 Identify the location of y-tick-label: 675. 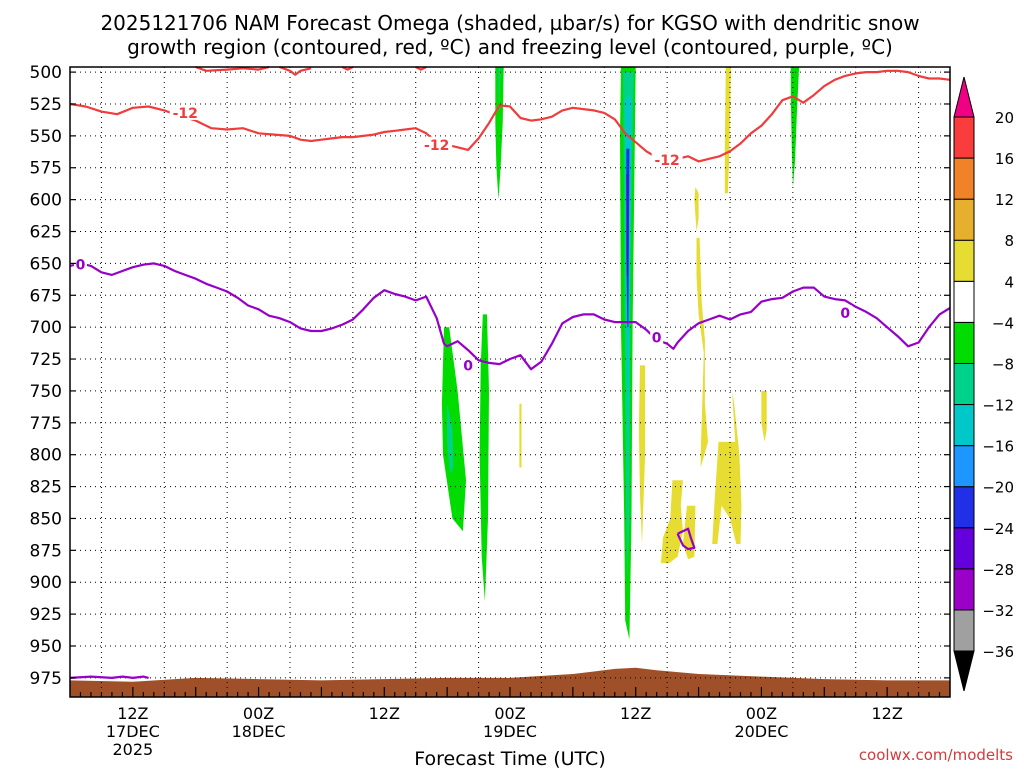
(46, 296).